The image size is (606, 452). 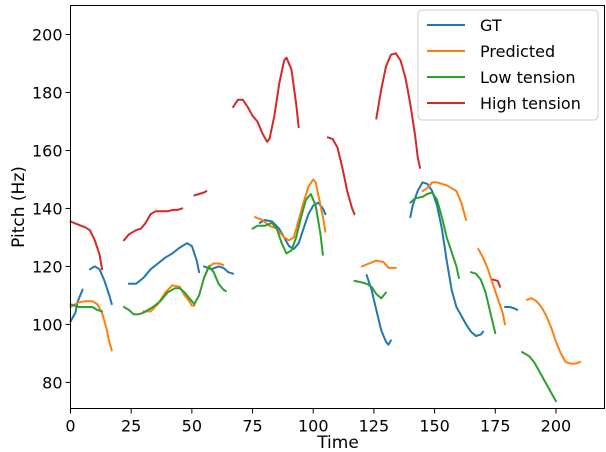 I want to click on legend-label-predicted: Predicted, so click(x=517, y=51).